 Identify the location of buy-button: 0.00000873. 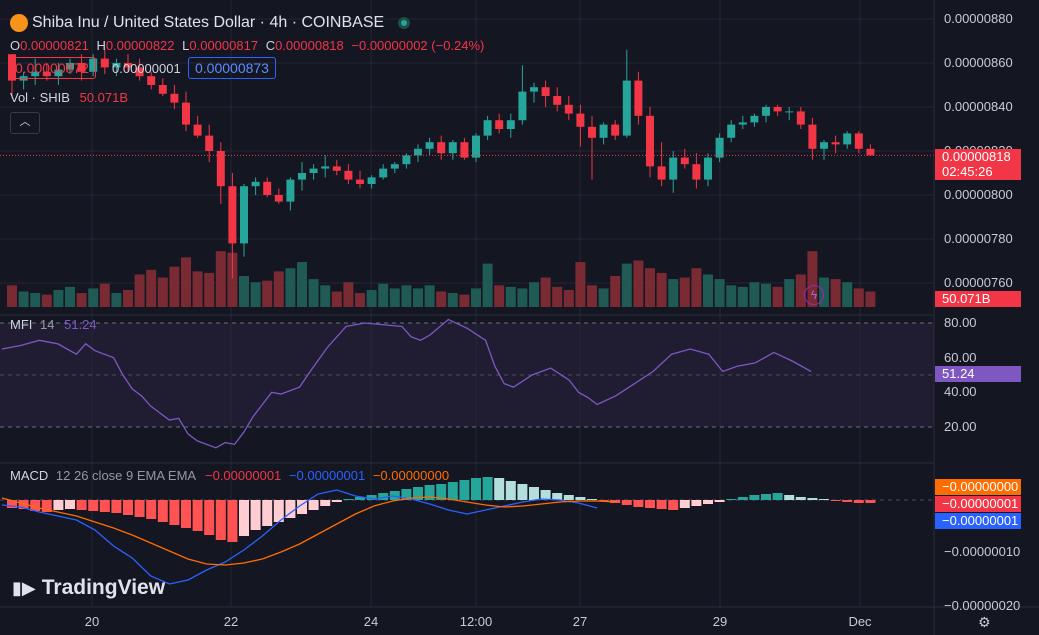
(232, 68).